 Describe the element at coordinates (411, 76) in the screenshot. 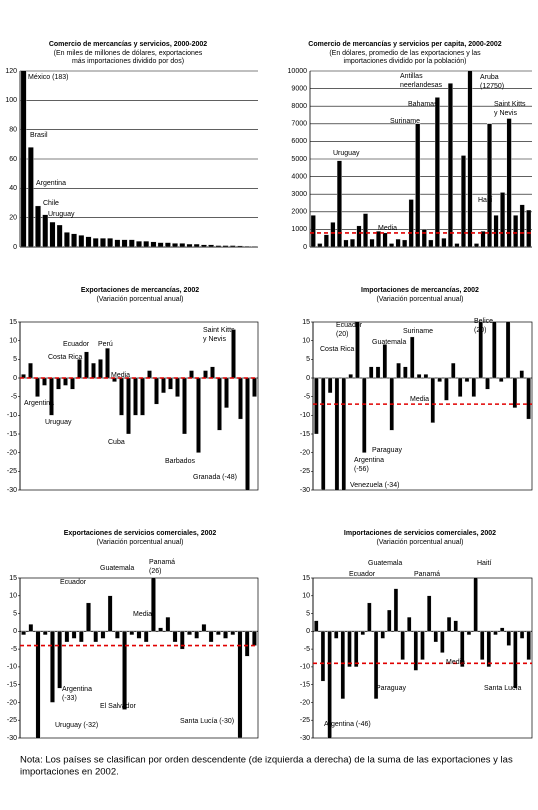

I see `annotation: Antillas` at that location.